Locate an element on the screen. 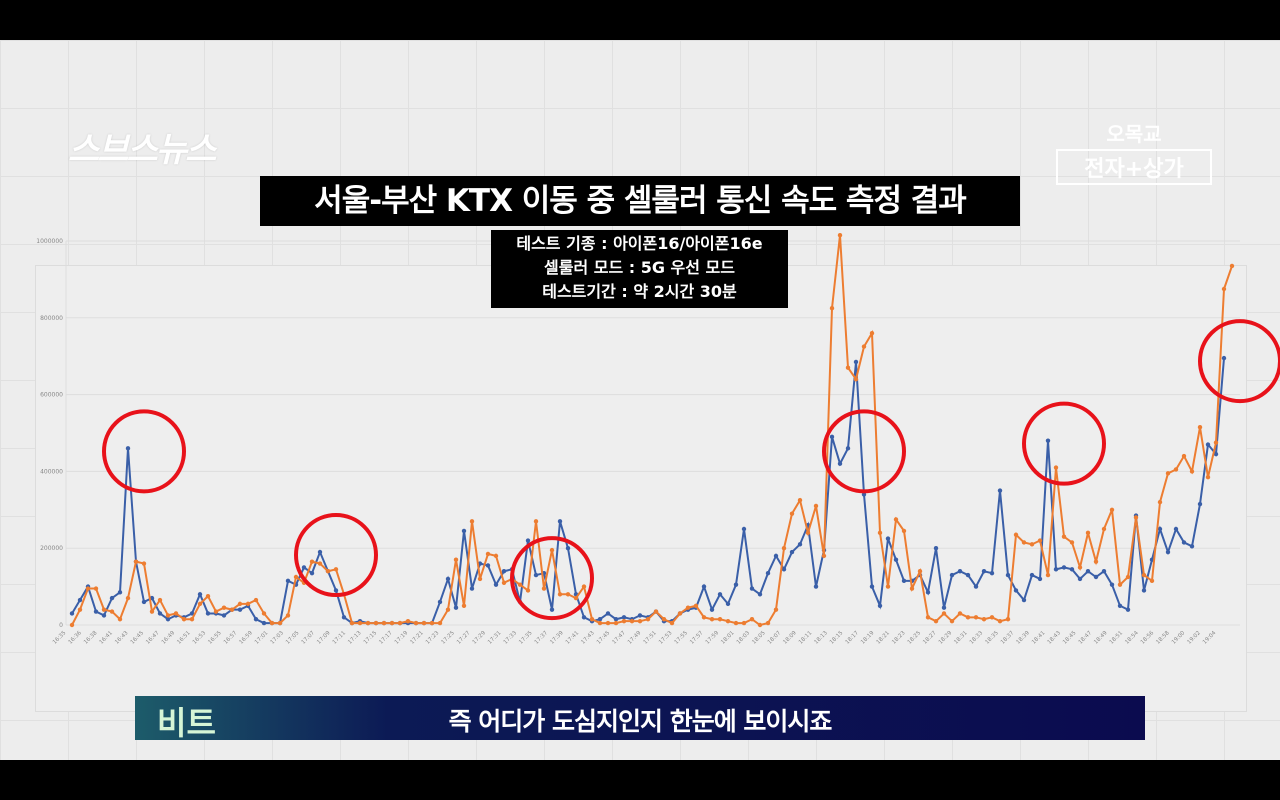 This screenshot has width=1280, height=800. x-tick-label: 18:58 is located at coordinates (1163, 638).